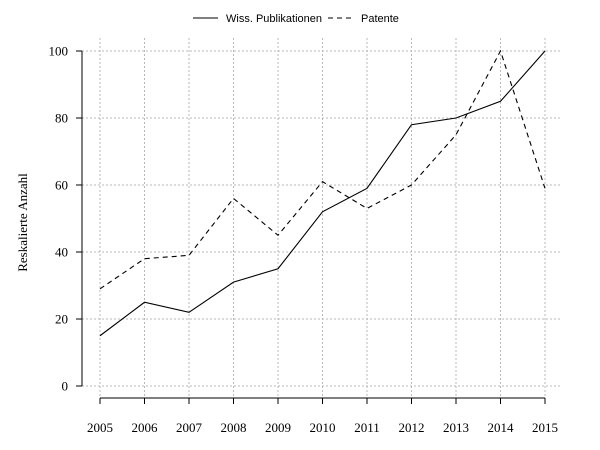 Image resolution: width=600 pixels, height=450 pixels. What do you see at coordinates (456, 427) in the screenshot?
I see `x-tick-label: 2013` at bounding box center [456, 427].